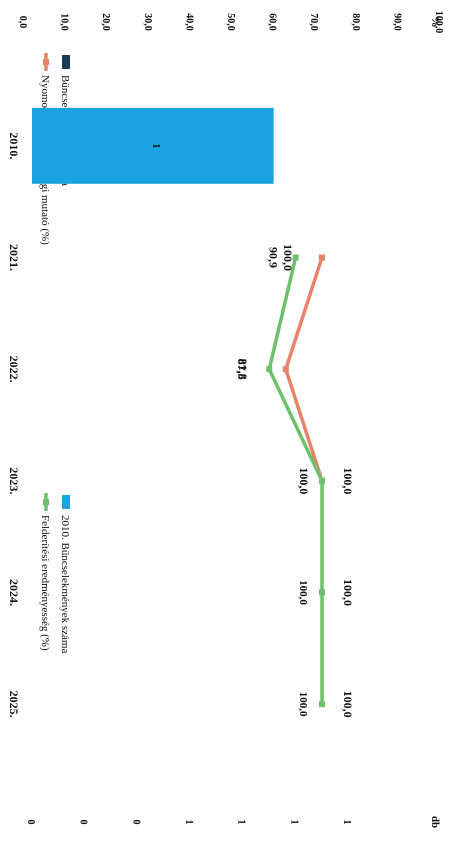 Image resolution: width=462 pixels, height=850 pixels. I want to click on category-label: 2022., so click(14, 369).